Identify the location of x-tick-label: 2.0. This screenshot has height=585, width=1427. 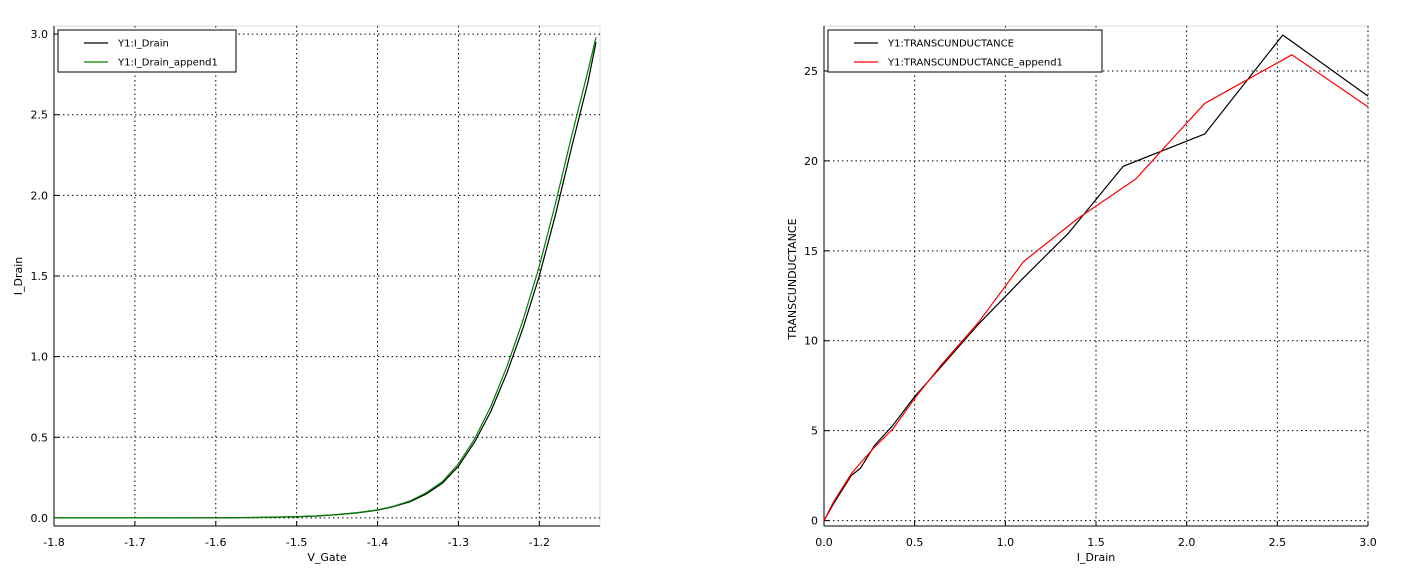
(1187, 542).